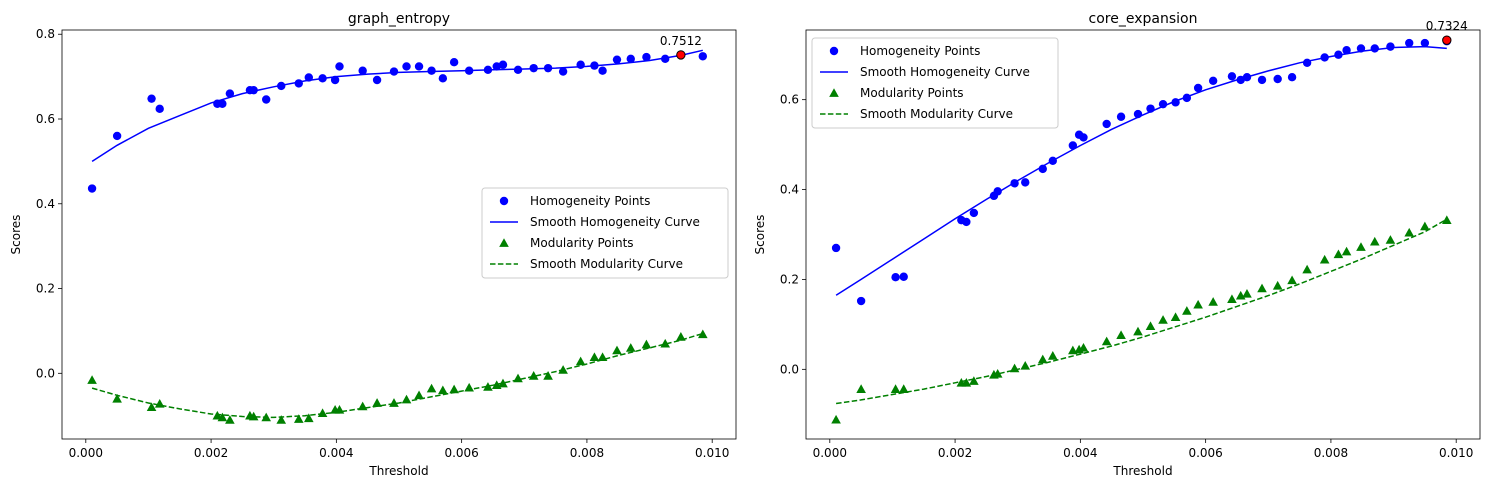  Describe the element at coordinates (760, 235) in the screenshot. I see `y-axis-title: Scores` at that location.